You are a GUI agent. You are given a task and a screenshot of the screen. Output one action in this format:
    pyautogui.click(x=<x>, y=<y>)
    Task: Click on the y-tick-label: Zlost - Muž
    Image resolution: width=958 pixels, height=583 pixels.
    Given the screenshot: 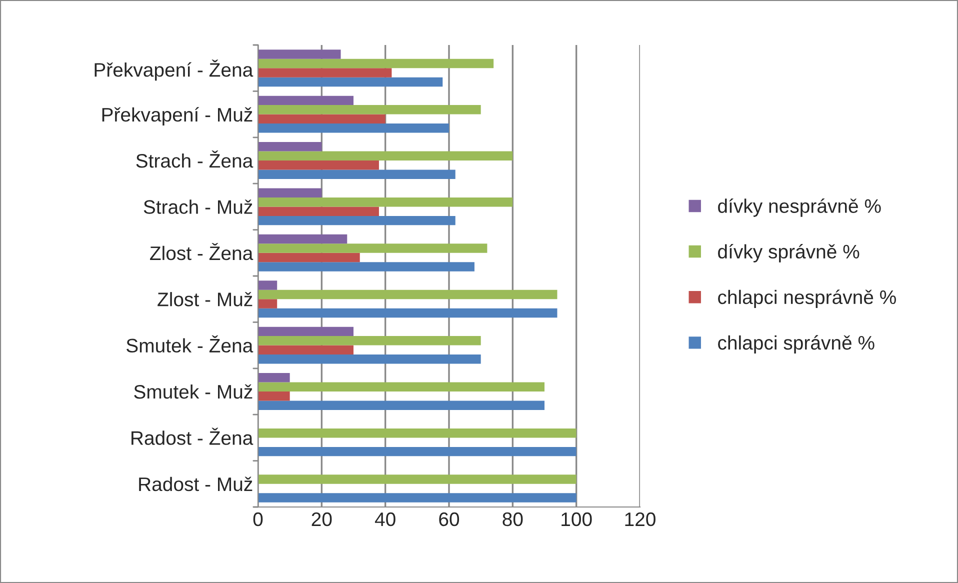 What is the action you would take?
    pyautogui.click(x=205, y=299)
    